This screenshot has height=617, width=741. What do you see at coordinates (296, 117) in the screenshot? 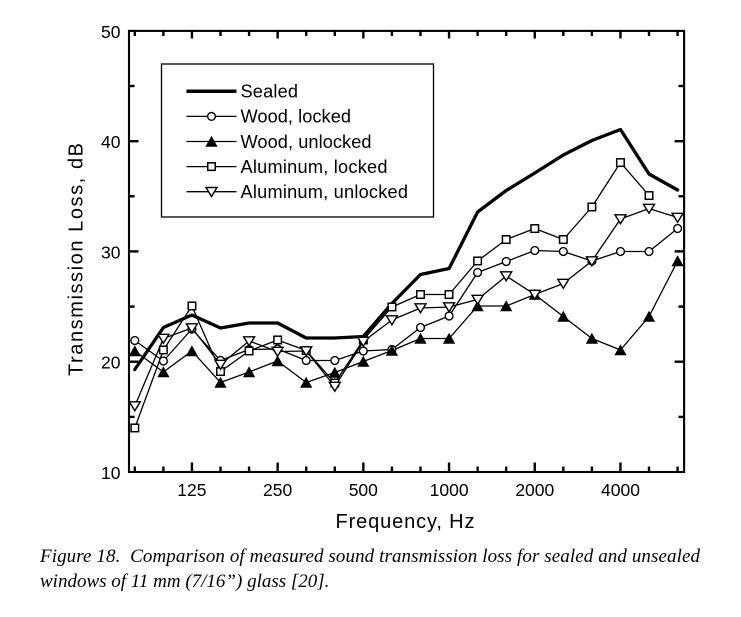
I see `svg-text: Wood, locked` at bounding box center [296, 117].